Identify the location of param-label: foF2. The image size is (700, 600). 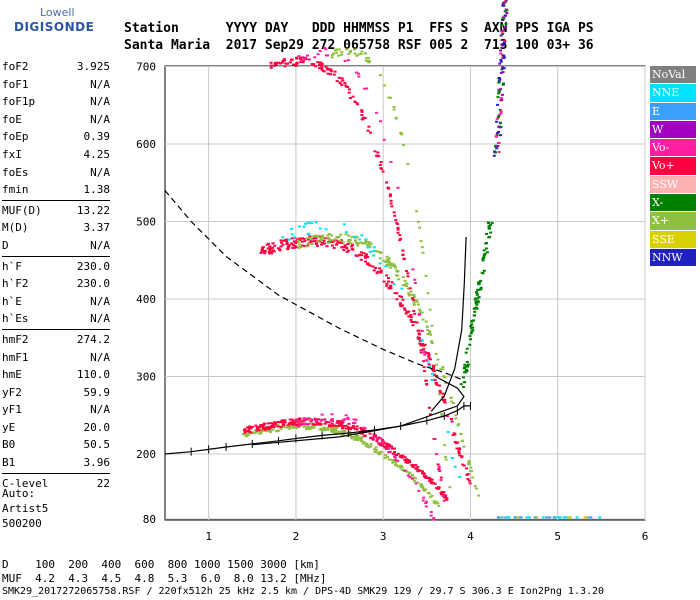
(15, 66).